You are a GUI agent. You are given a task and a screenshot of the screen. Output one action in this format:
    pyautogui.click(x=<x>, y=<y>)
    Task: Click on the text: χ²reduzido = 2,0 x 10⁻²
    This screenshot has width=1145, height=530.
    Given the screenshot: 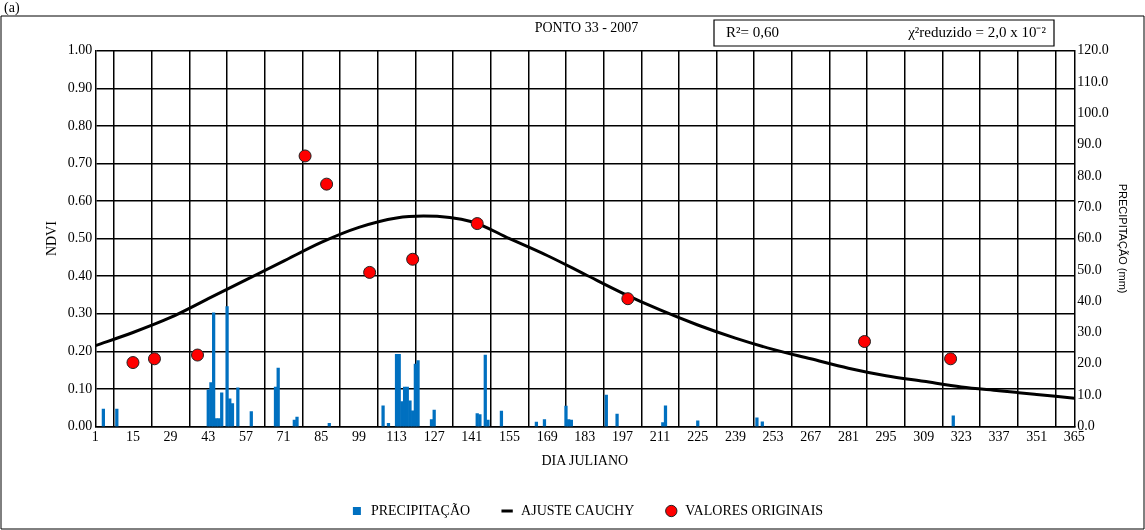 What is the action you would take?
    pyautogui.click(x=977, y=31)
    